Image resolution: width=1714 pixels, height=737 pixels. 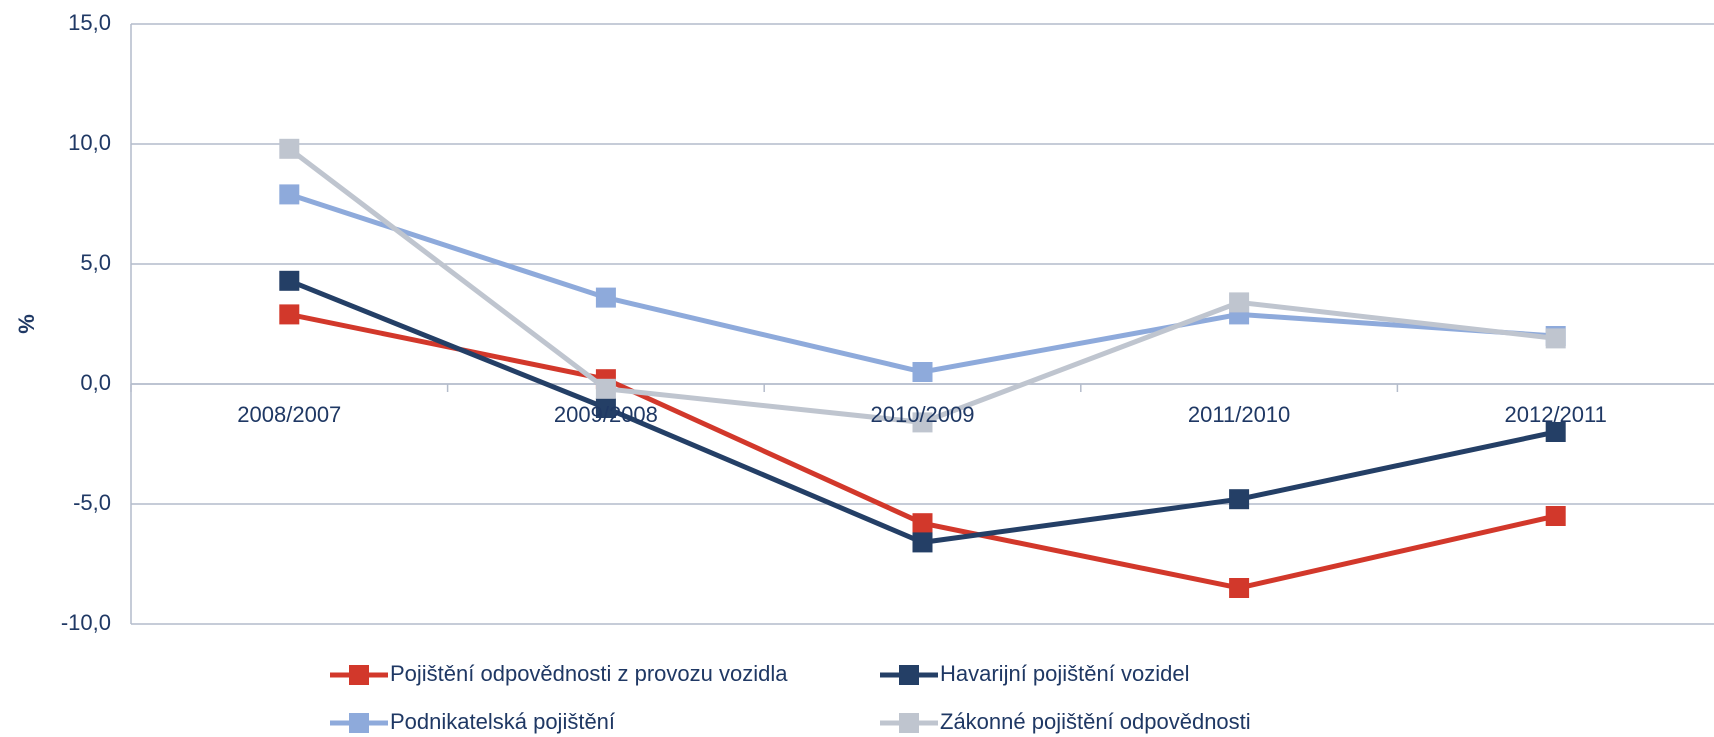 I want to click on x-tick-label: 2011/2010, so click(x=1239, y=414).